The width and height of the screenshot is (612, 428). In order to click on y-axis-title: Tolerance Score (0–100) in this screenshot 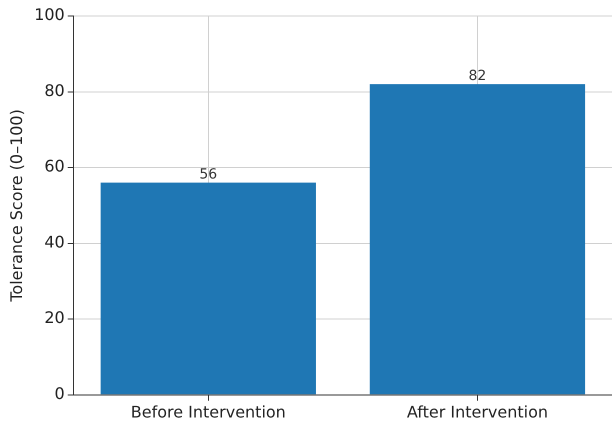, I will do `click(16, 206)`.